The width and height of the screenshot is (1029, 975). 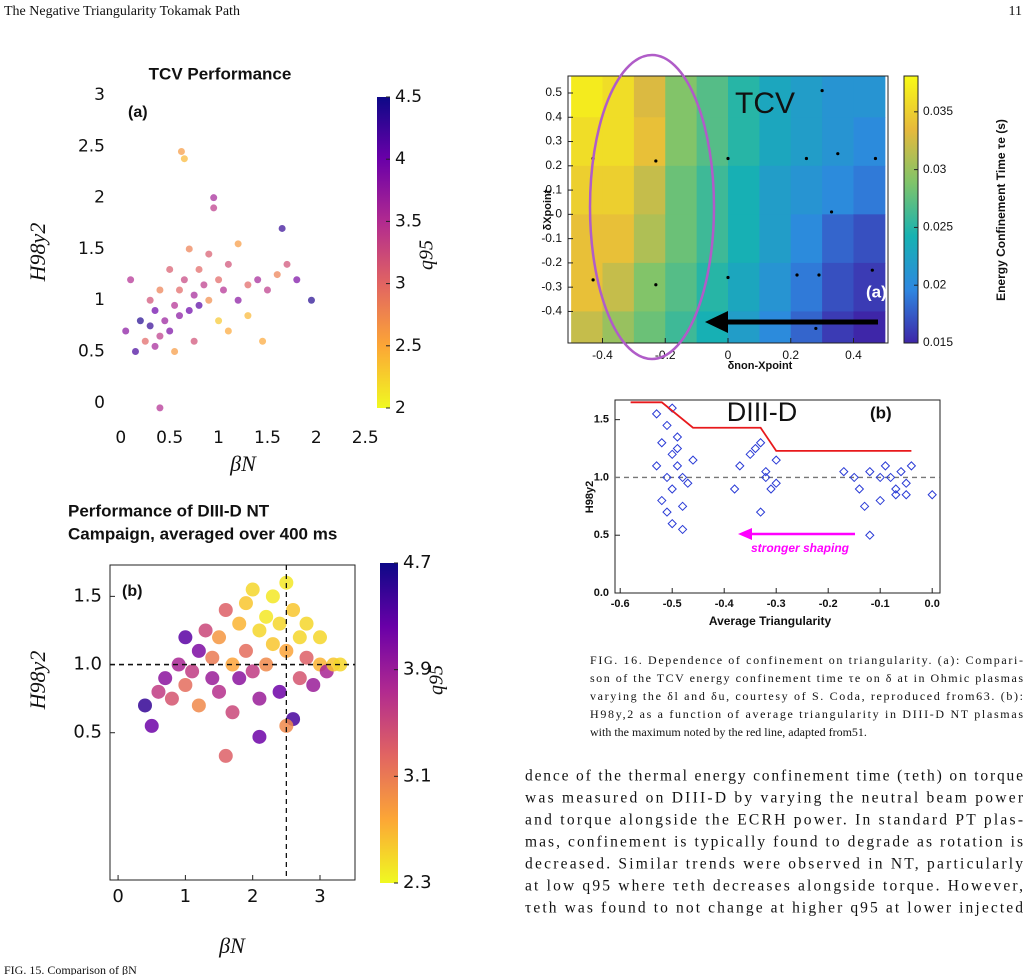 What do you see at coordinates (620, 604) in the screenshot?
I see `x-tick-label: -0.6` at bounding box center [620, 604].